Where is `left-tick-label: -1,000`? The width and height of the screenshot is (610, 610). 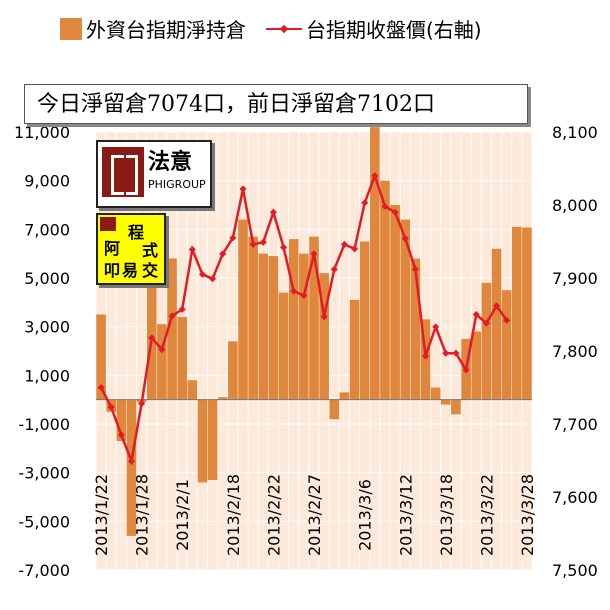
left-tick-label: -1,000 is located at coordinates (44, 424).